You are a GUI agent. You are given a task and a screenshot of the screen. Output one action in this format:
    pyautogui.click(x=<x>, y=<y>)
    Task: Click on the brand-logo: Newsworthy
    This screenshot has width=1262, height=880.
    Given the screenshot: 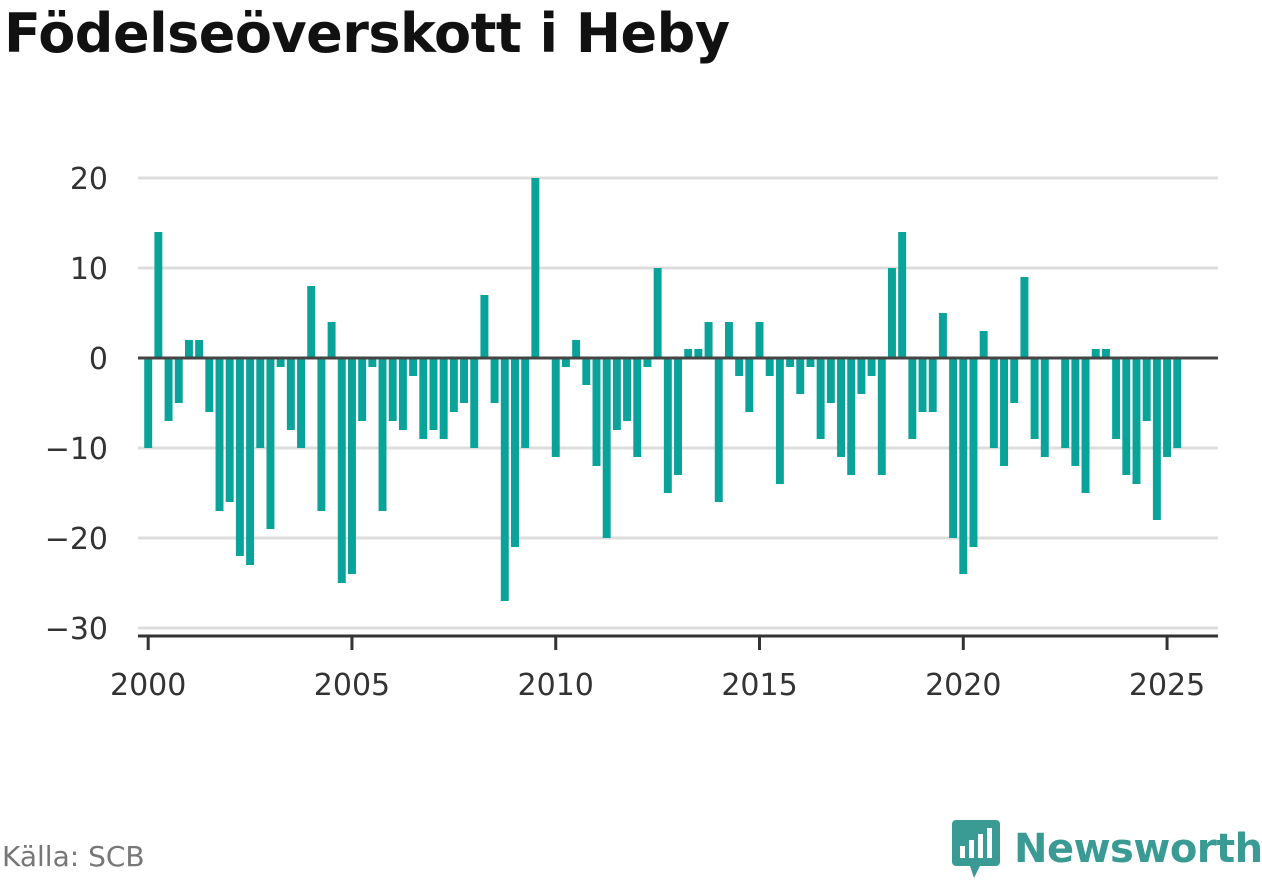 What is the action you would take?
    pyautogui.click(x=1106, y=849)
    